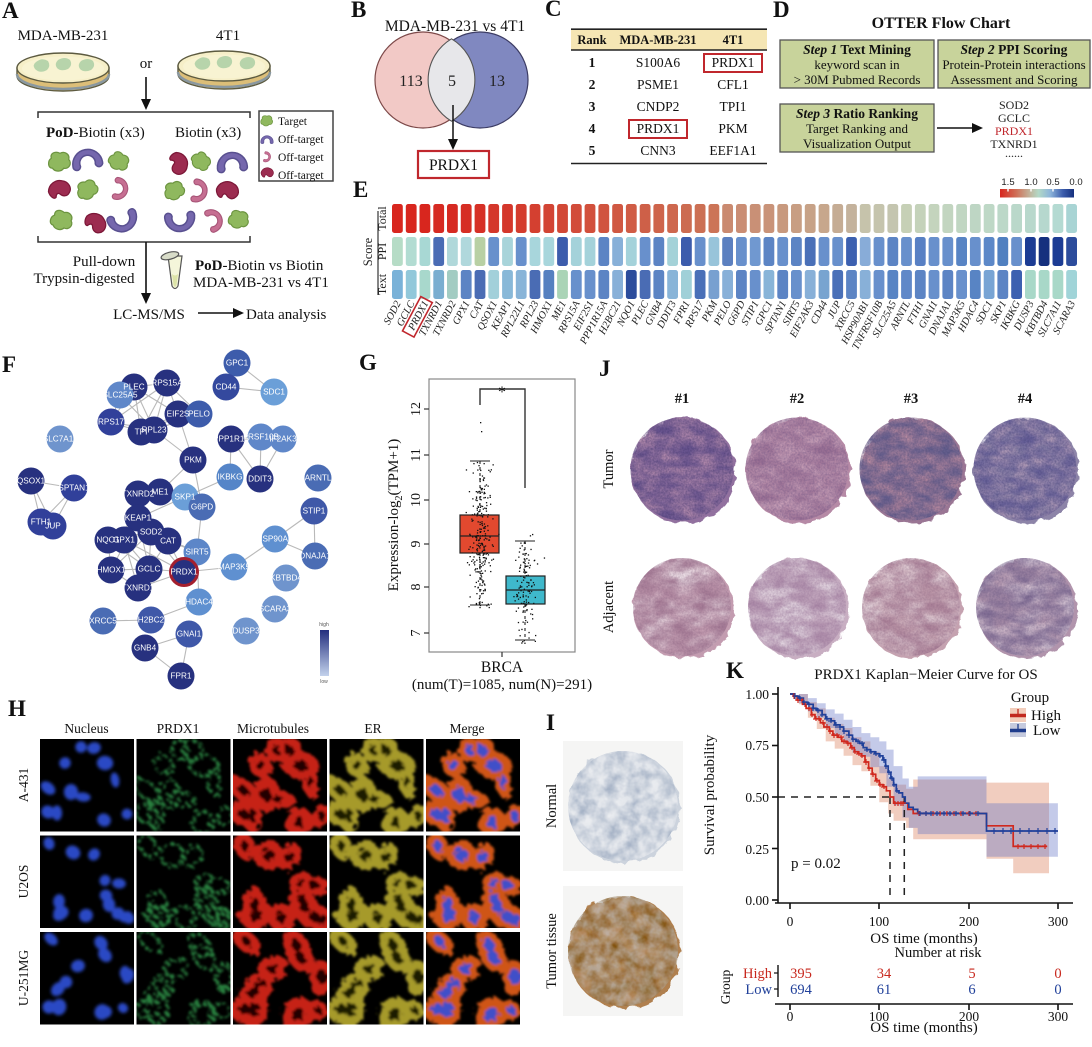 The height and width of the screenshot is (1047, 1092). Describe the element at coordinates (725, 987) in the screenshot. I see `svg-text: Group` at that location.